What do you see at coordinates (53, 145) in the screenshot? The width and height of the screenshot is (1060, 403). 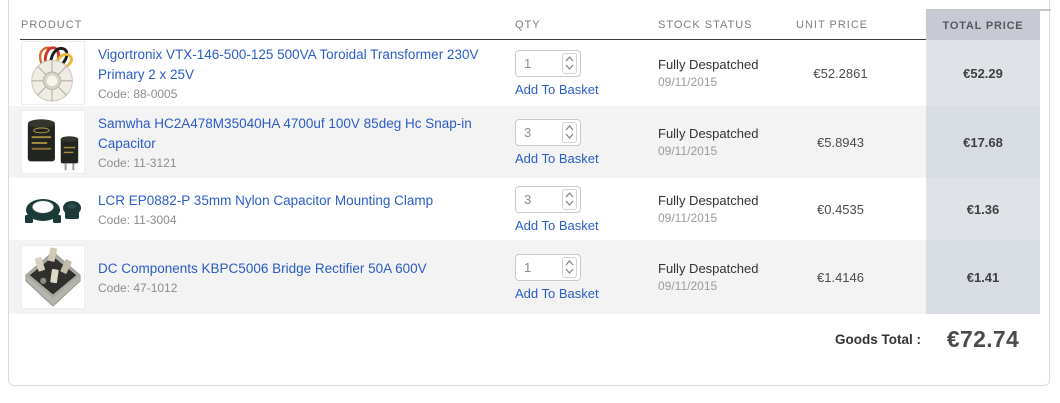 I see `snap-in-capacitor-image` at bounding box center [53, 145].